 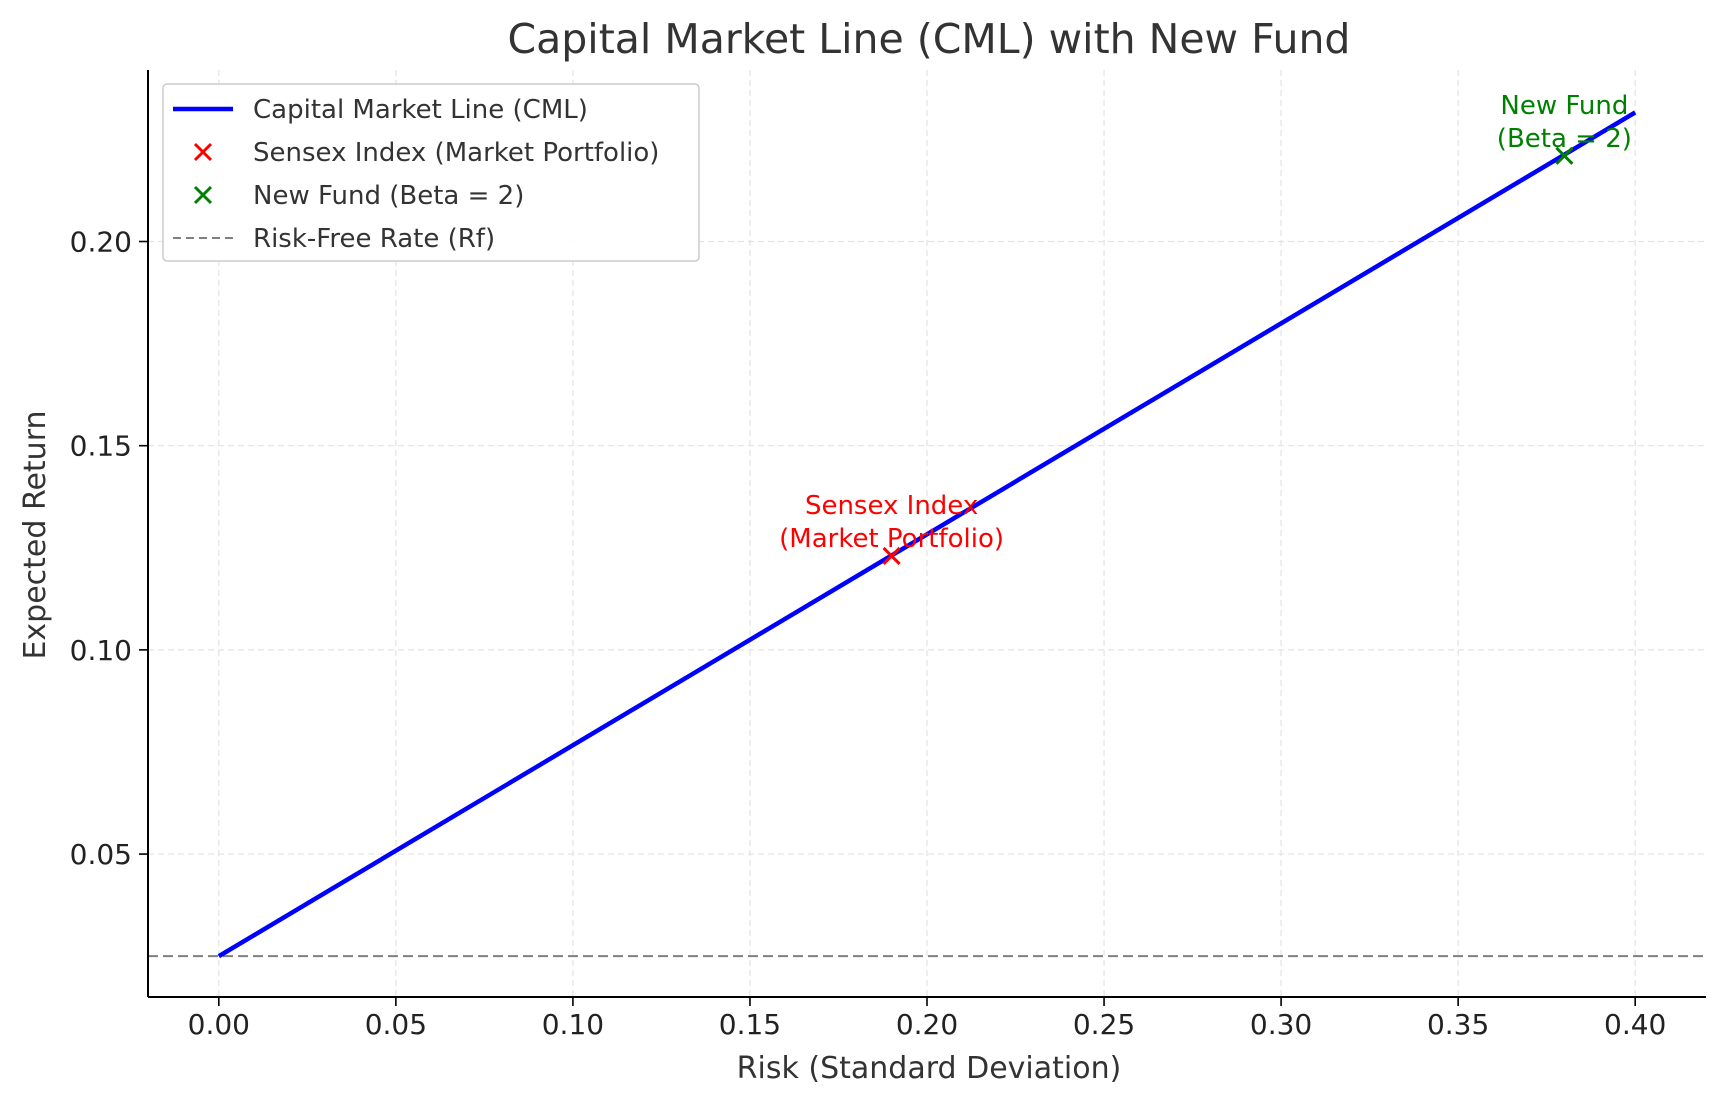 What do you see at coordinates (101, 446) in the screenshot?
I see `y-tick-label: 0.15` at bounding box center [101, 446].